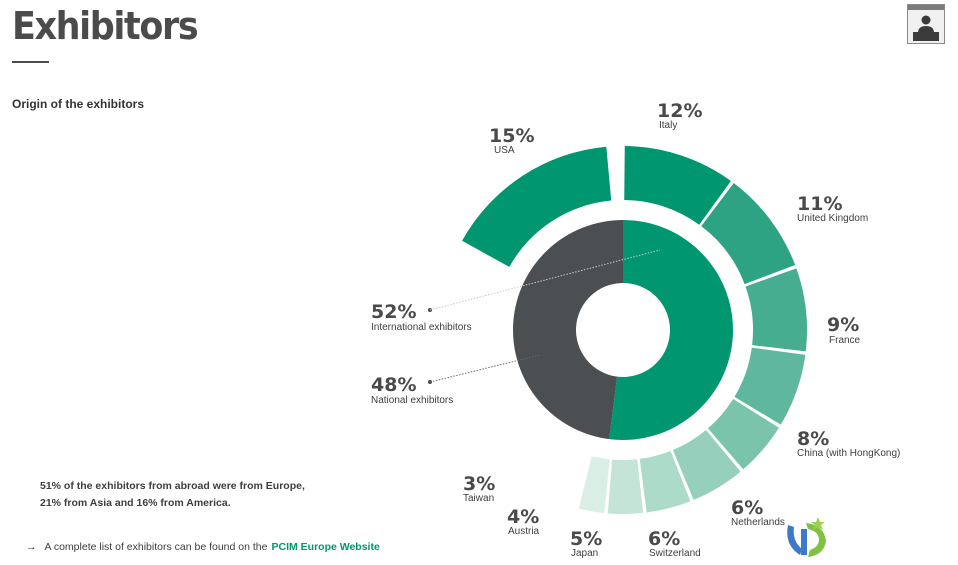 This screenshot has width=958, height=565. I want to click on category-label-china-with-hongkong: China (with HongKong), so click(848, 453).